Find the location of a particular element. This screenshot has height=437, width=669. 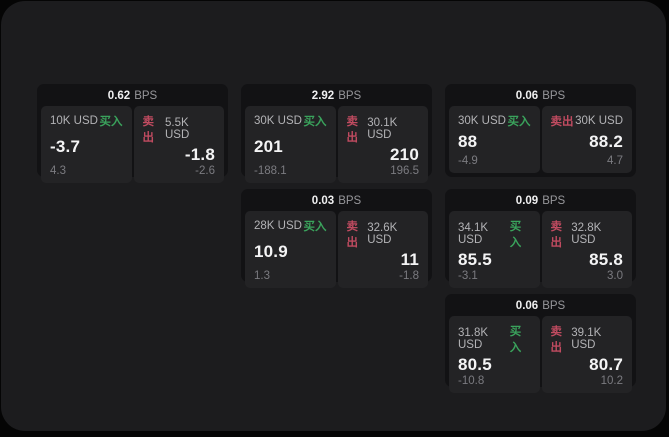

buy-sub-value: 1.3 is located at coordinates (262, 276).